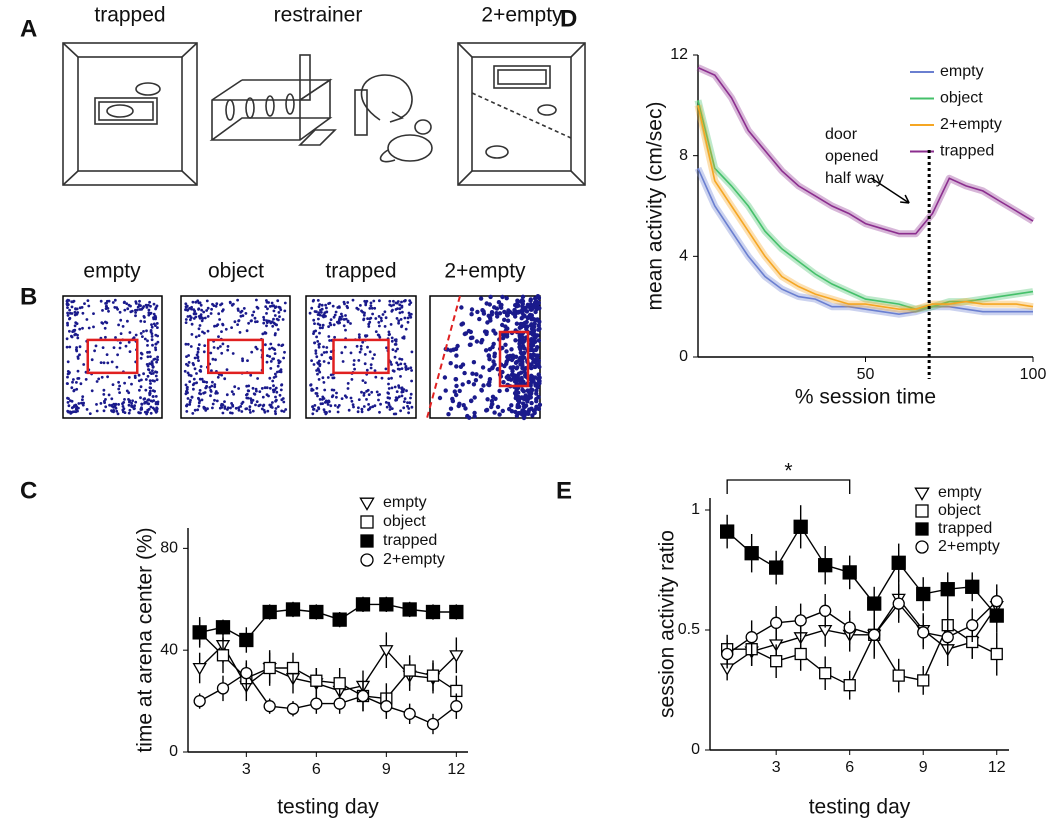 The image size is (1050, 826). Describe the element at coordinates (521, 114) in the screenshot. I see `arena-drawing` at that location.